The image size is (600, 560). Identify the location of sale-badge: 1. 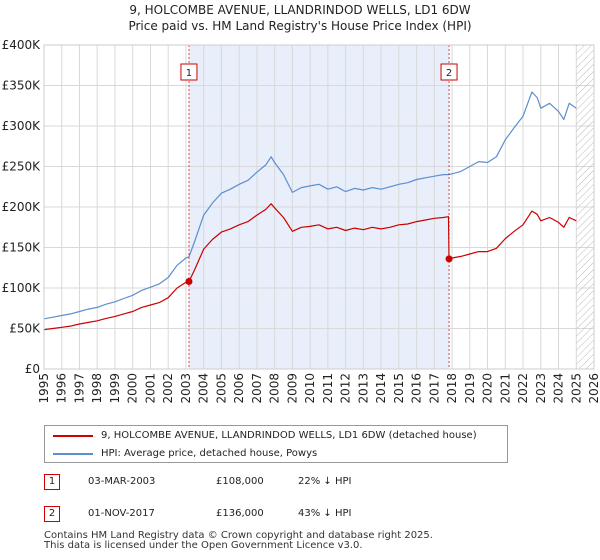
(52, 482).